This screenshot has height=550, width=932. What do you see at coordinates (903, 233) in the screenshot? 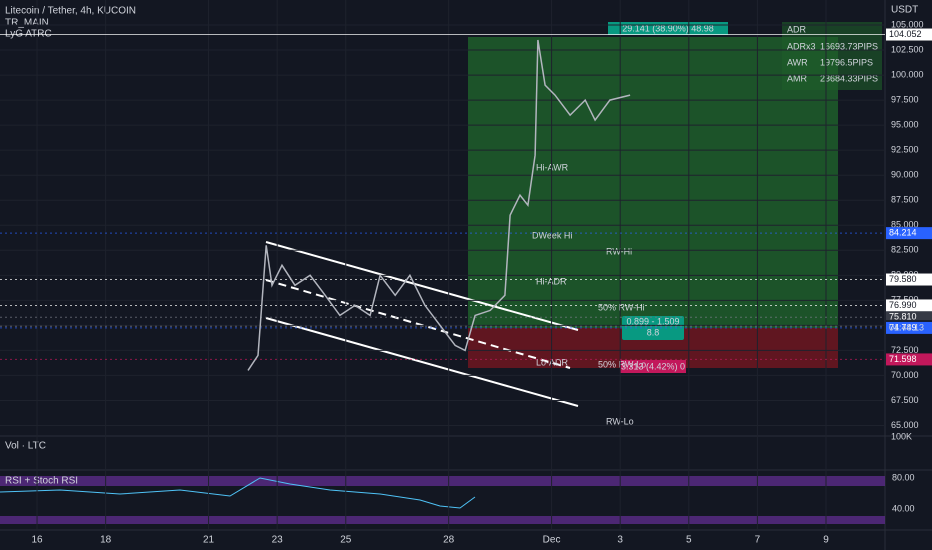
I see `price-tag-label: 84.214` at bounding box center [903, 233].